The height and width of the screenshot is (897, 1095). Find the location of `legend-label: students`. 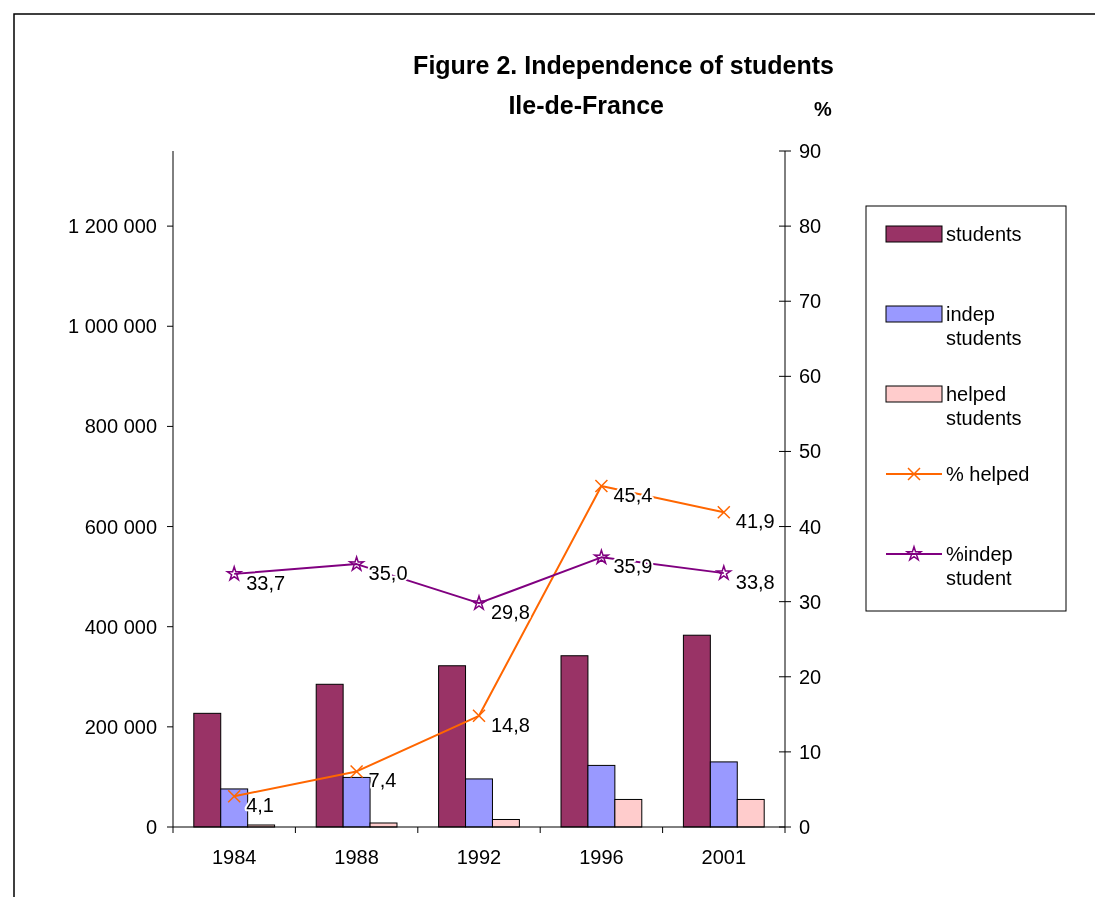

legend-label: students is located at coordinates (984, 234).